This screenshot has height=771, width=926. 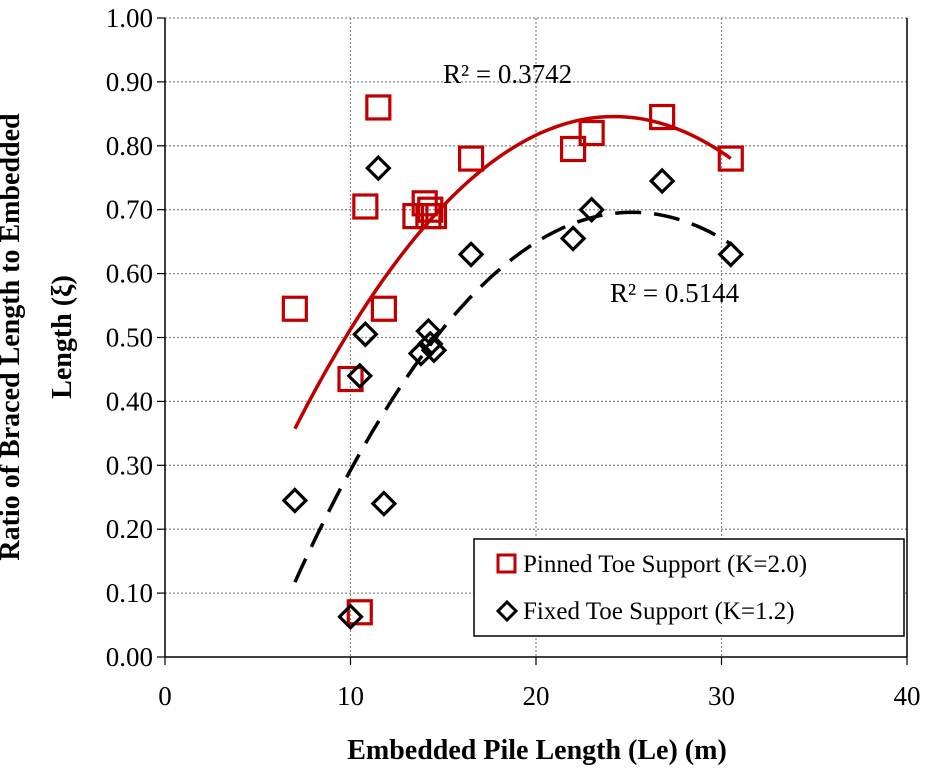 I want to click on y-tick-label: 0.10, so click(x=129, y=593).